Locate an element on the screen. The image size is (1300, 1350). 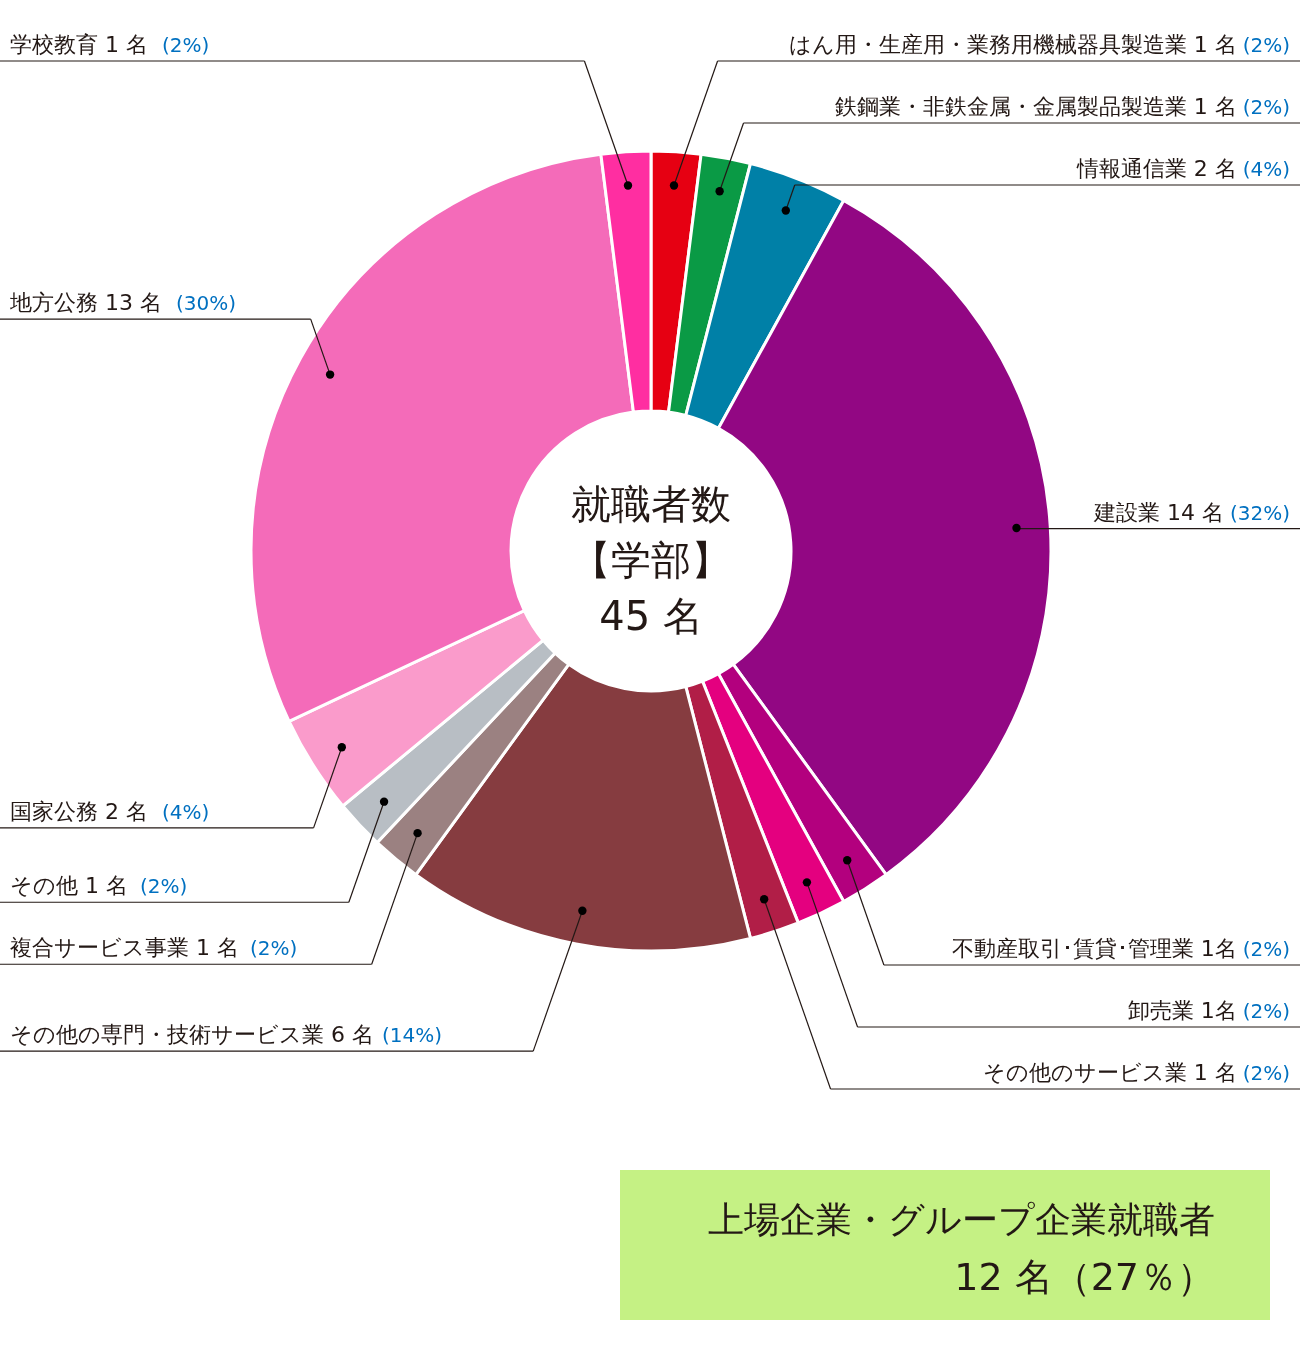
text: 上場企業・グループ企業就職者 is located at coordinates (961, 1219).